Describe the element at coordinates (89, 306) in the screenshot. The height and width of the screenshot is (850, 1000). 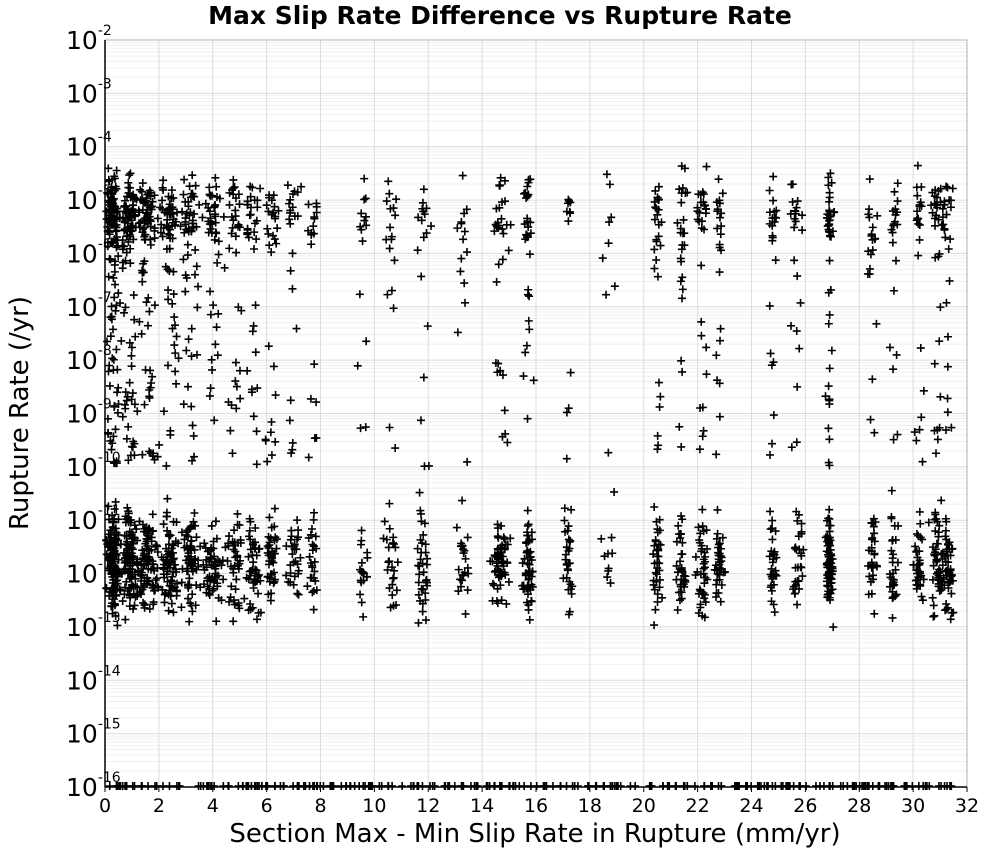
I see `y-tick-label: 10-7` at that location.